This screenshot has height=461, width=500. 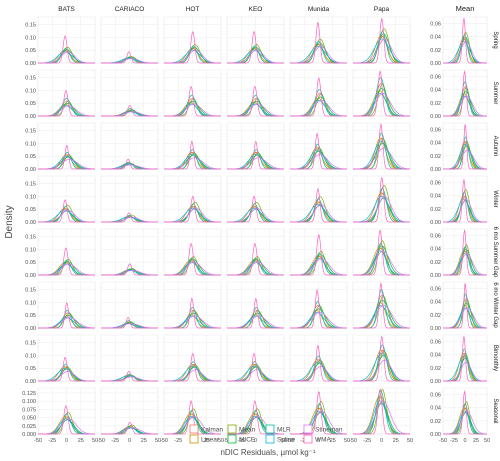 I want to click on legend-item-mice: MICE, so click(x=241, y=439).